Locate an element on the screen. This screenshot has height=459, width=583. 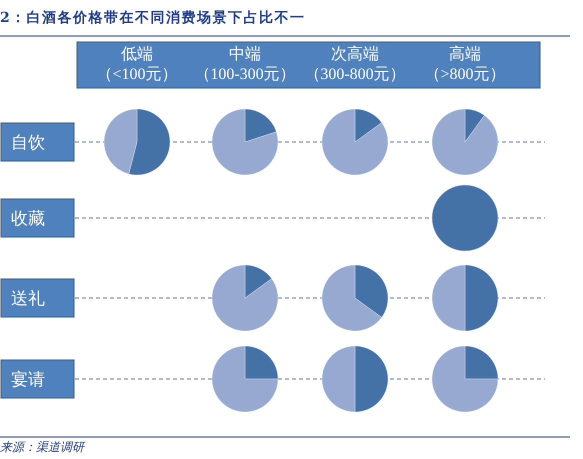
category-label: 宴请 is located at coordinates (28, 379).